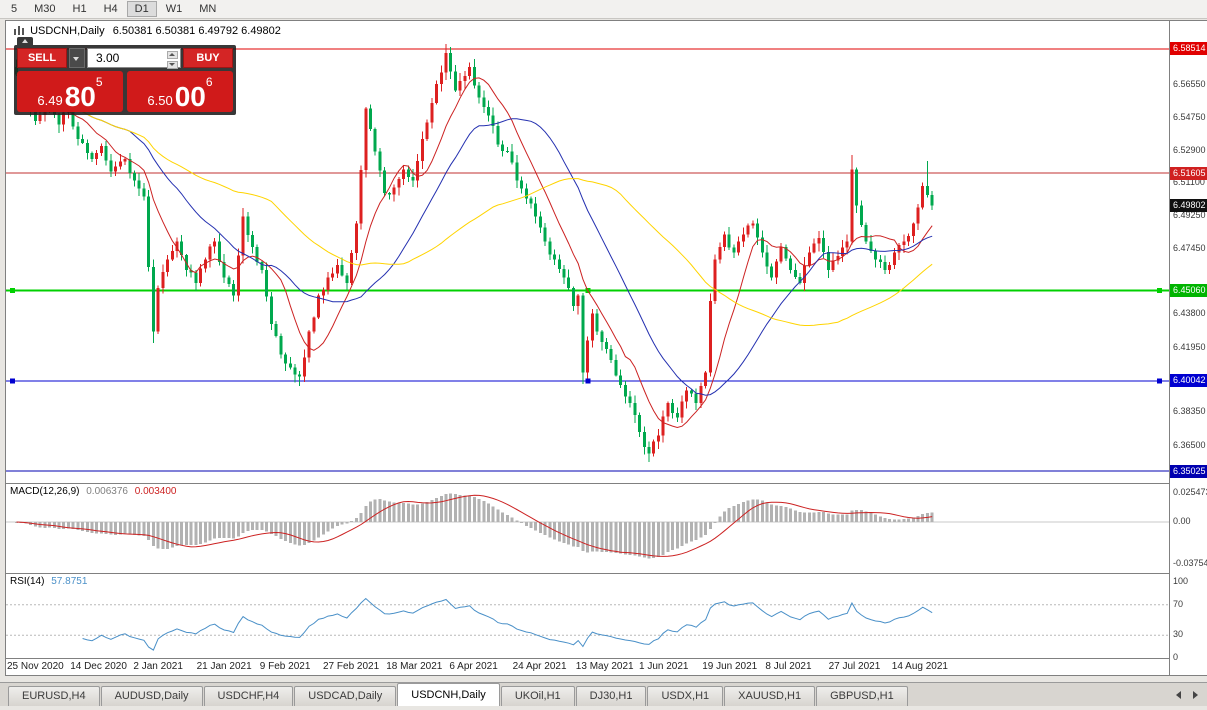 This screenshot has width=1207, height=710. Describe the element at coordinates (160, 100) in the screenshot. I see `buy-price-small: 6.50` at that location.